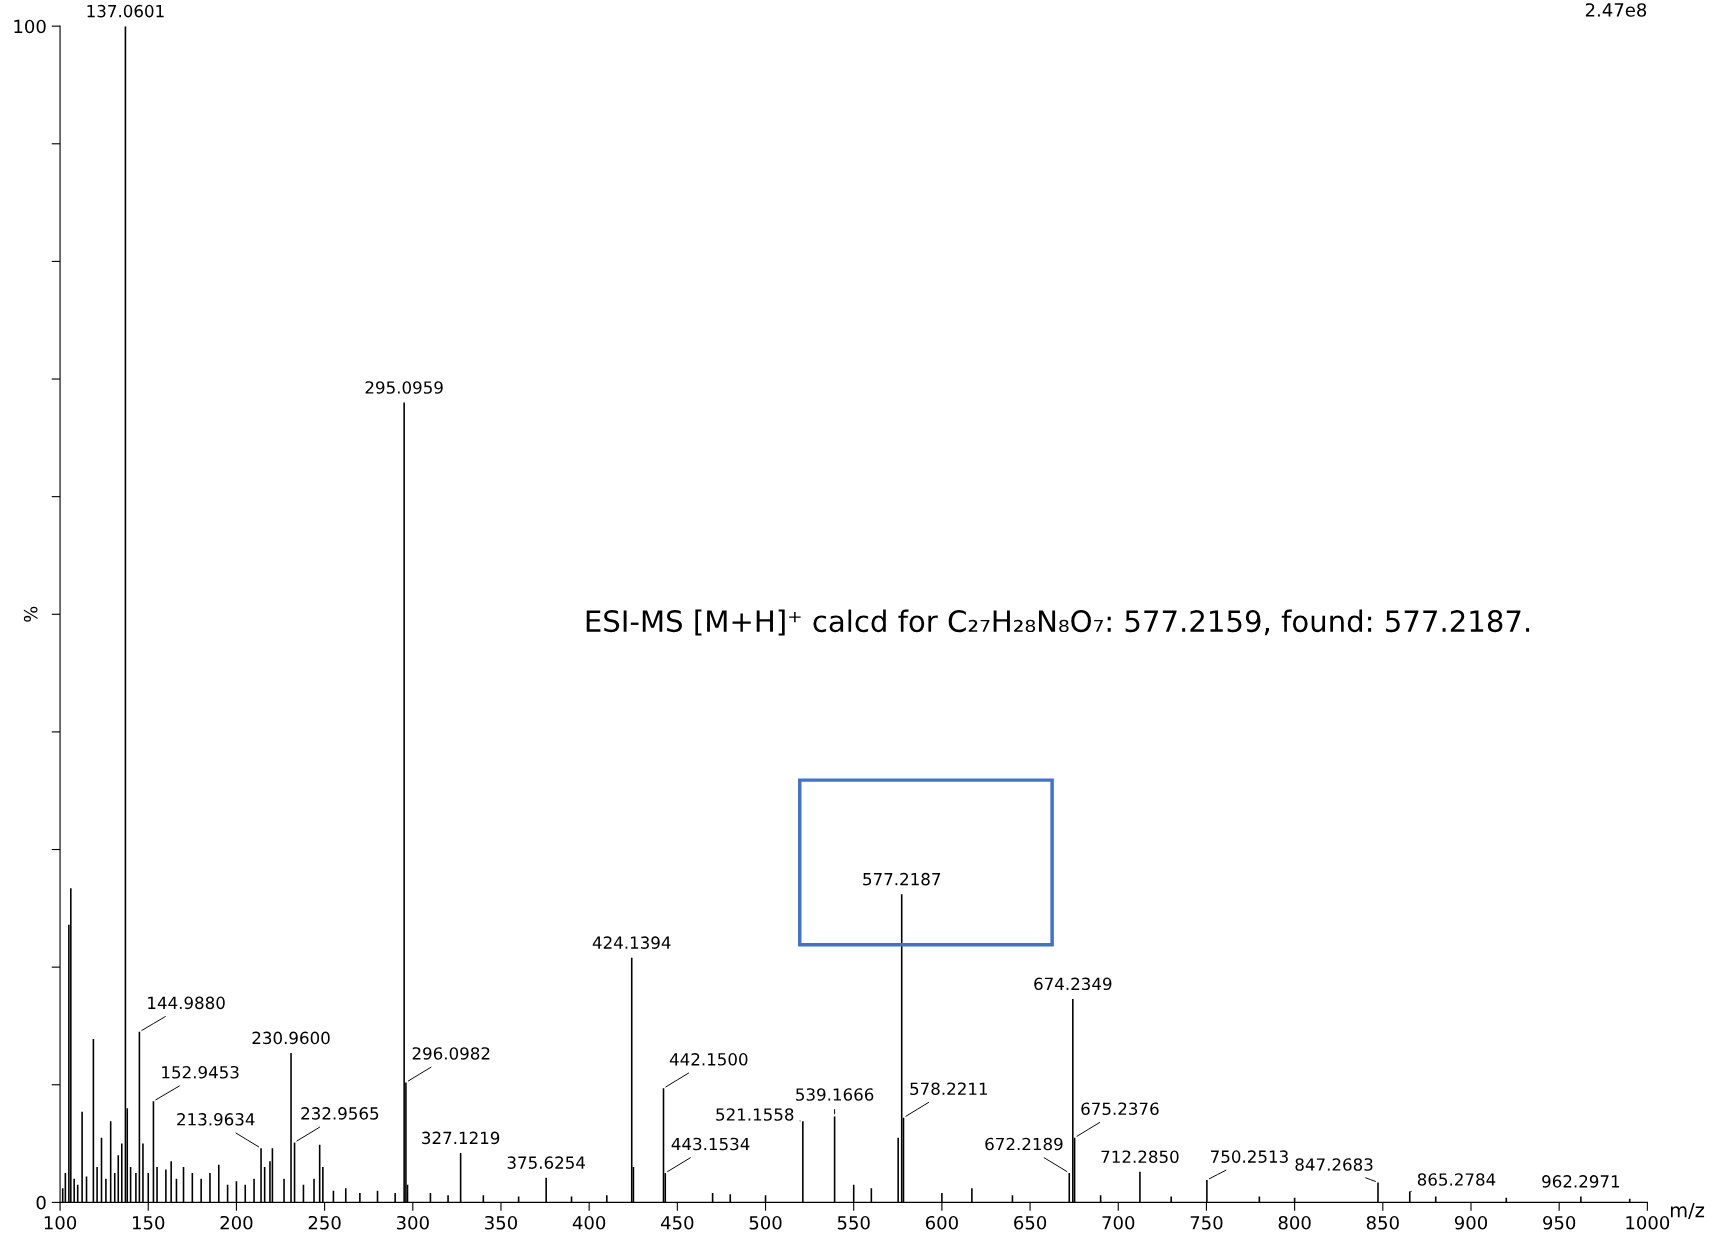 The height and width of the screenshot is (1246, 1716). I want to click on annotation: 295.0959, so click(404, 387).